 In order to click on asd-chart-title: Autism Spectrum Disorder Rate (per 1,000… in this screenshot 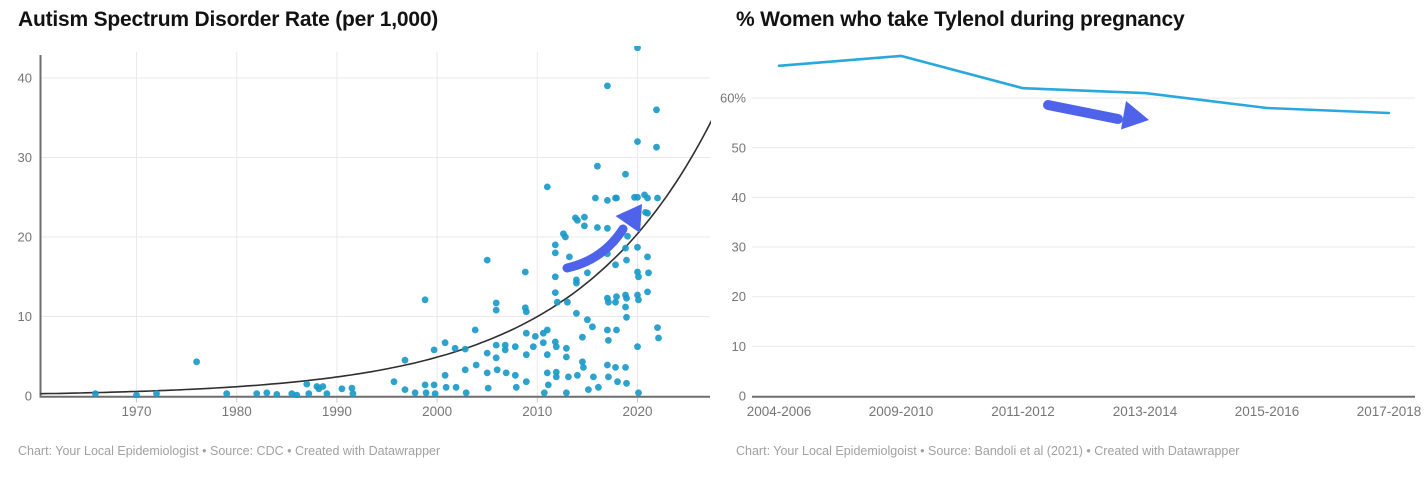, I will do `click(228, 19)`.